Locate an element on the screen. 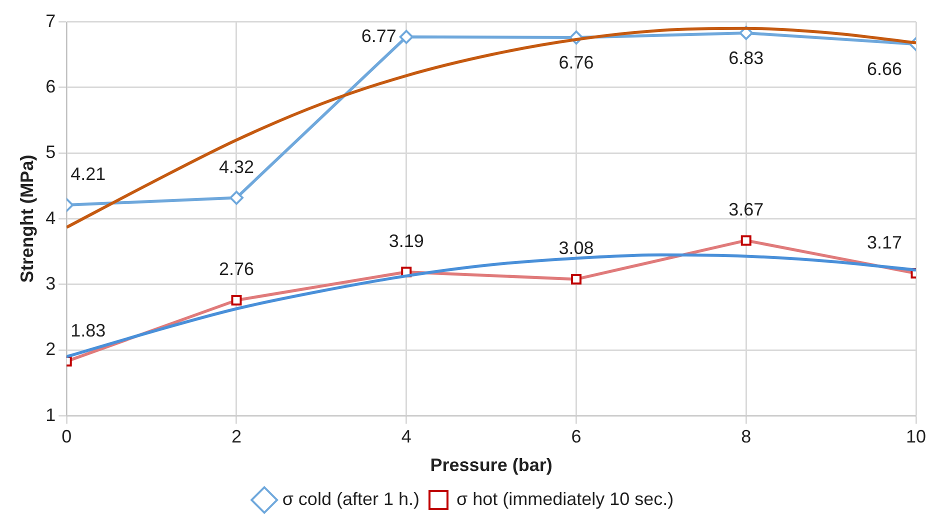  x-tick-label: 8 is located at coordinates (746, 436).